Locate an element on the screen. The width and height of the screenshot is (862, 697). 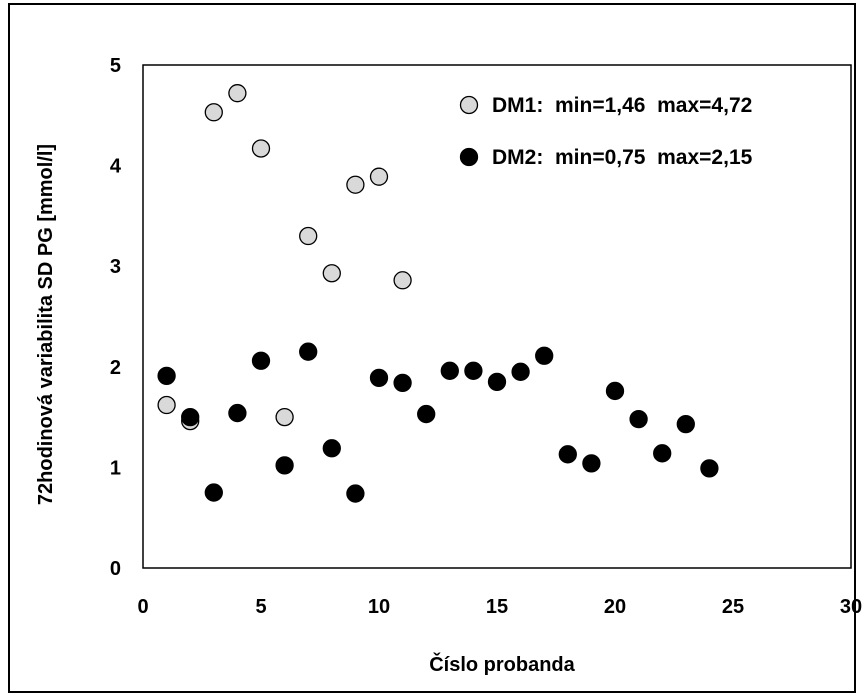
x-tick-label-2: 10 is located at coordinates (379, 607).